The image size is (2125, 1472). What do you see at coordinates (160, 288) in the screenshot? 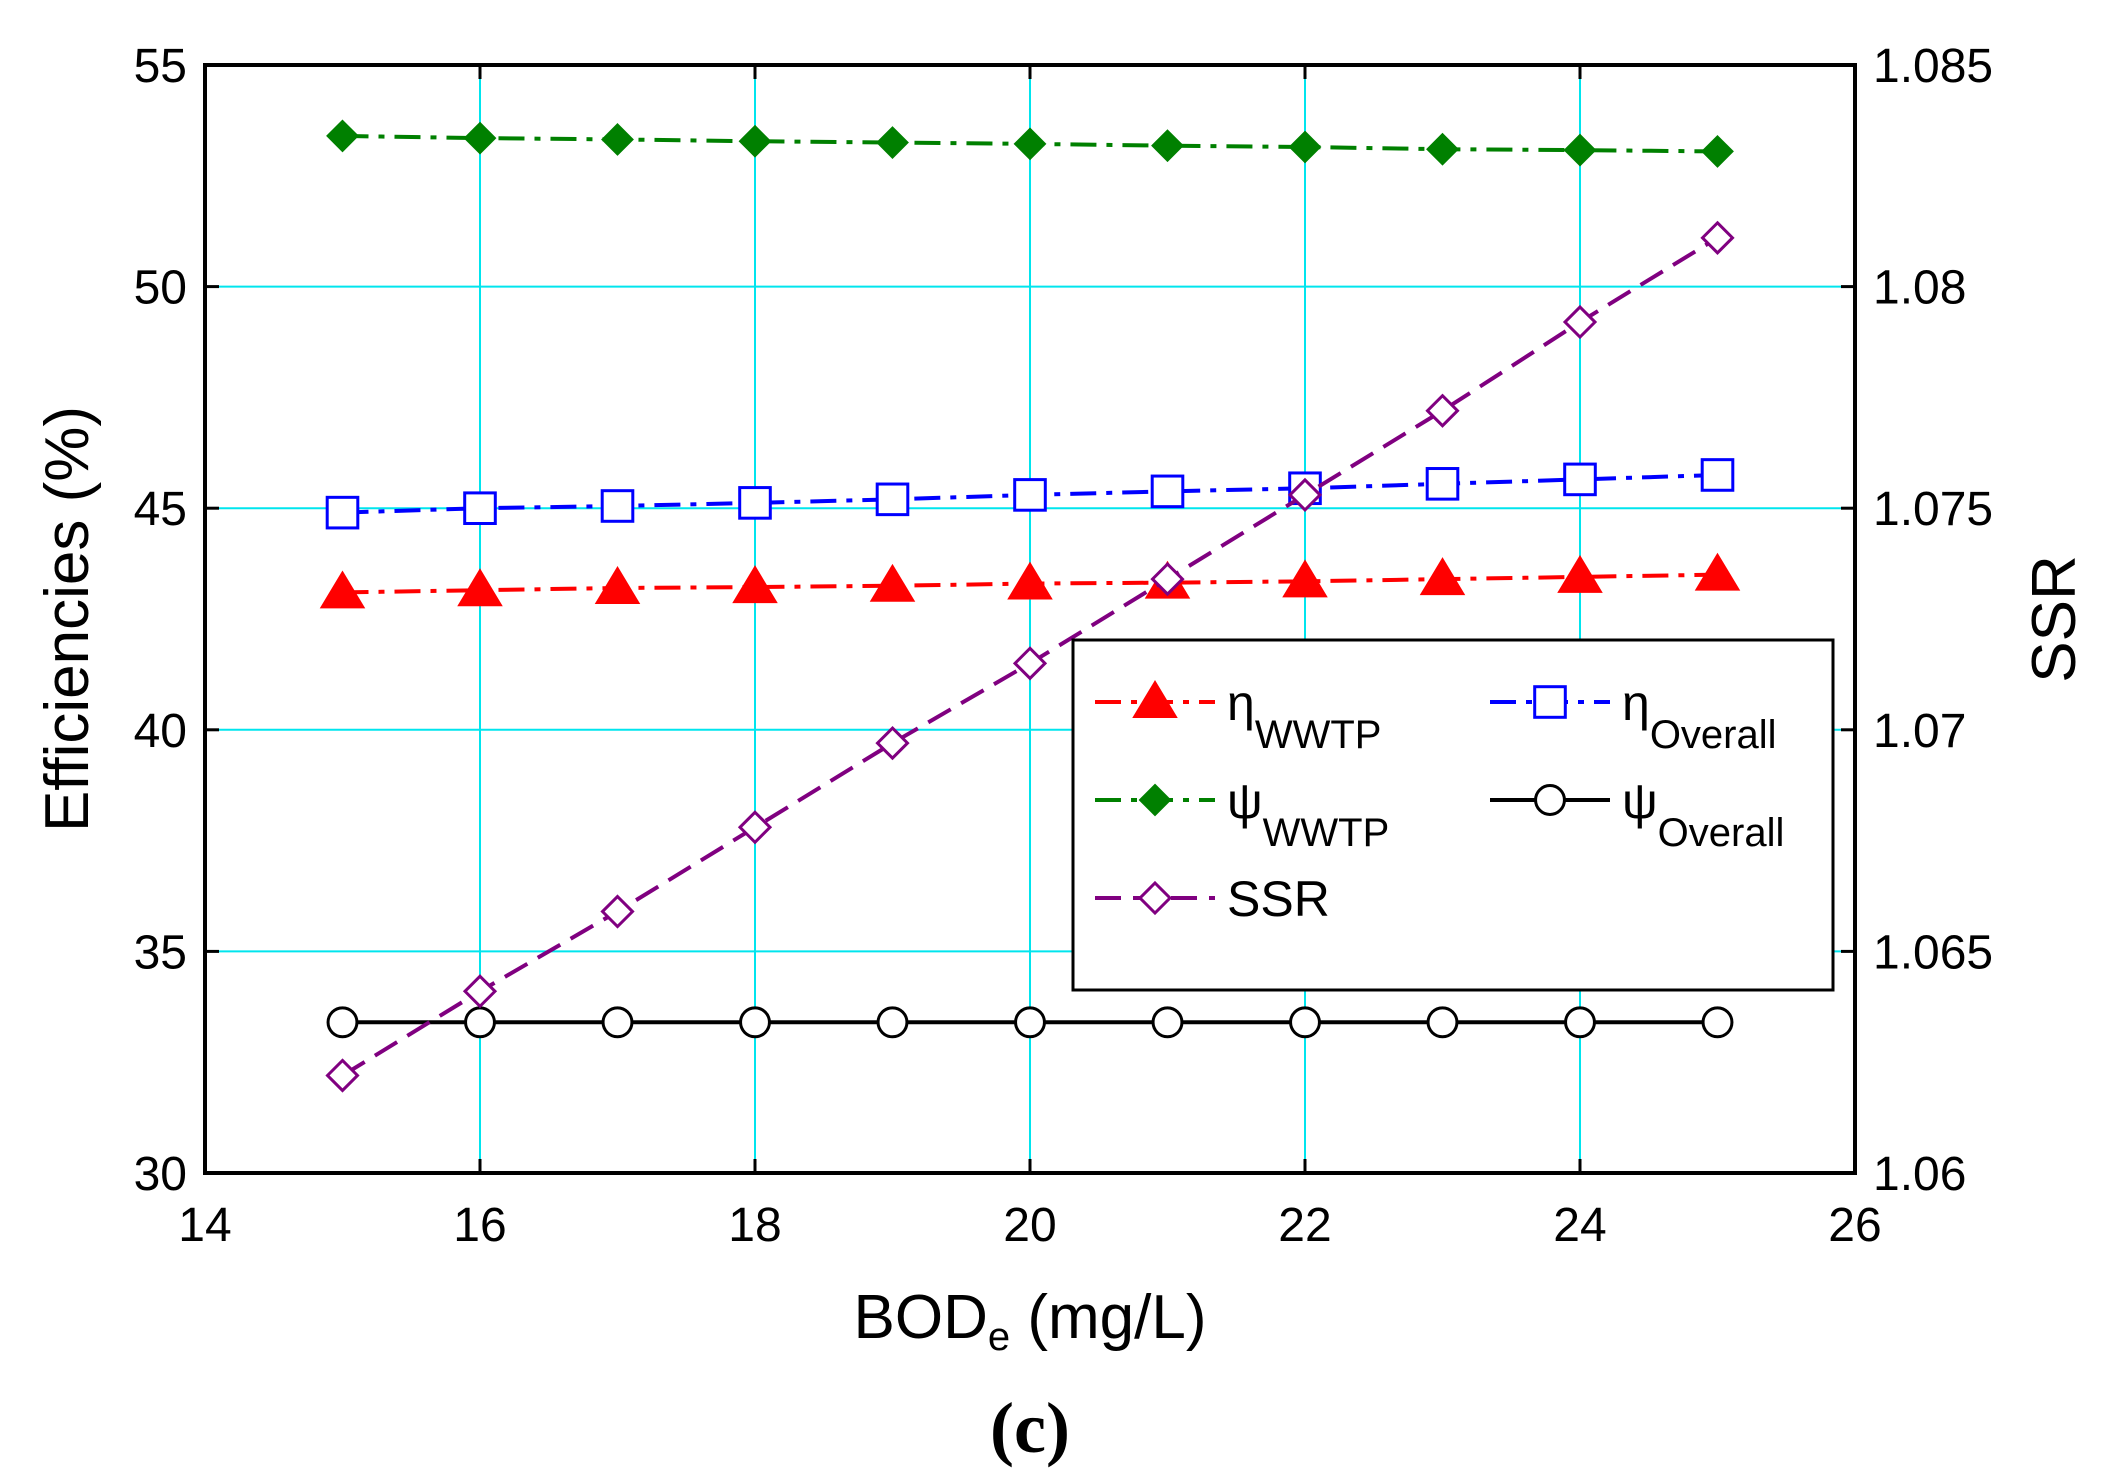
I see `y-left-tick-label: 50` at bounding box center [160, 288].